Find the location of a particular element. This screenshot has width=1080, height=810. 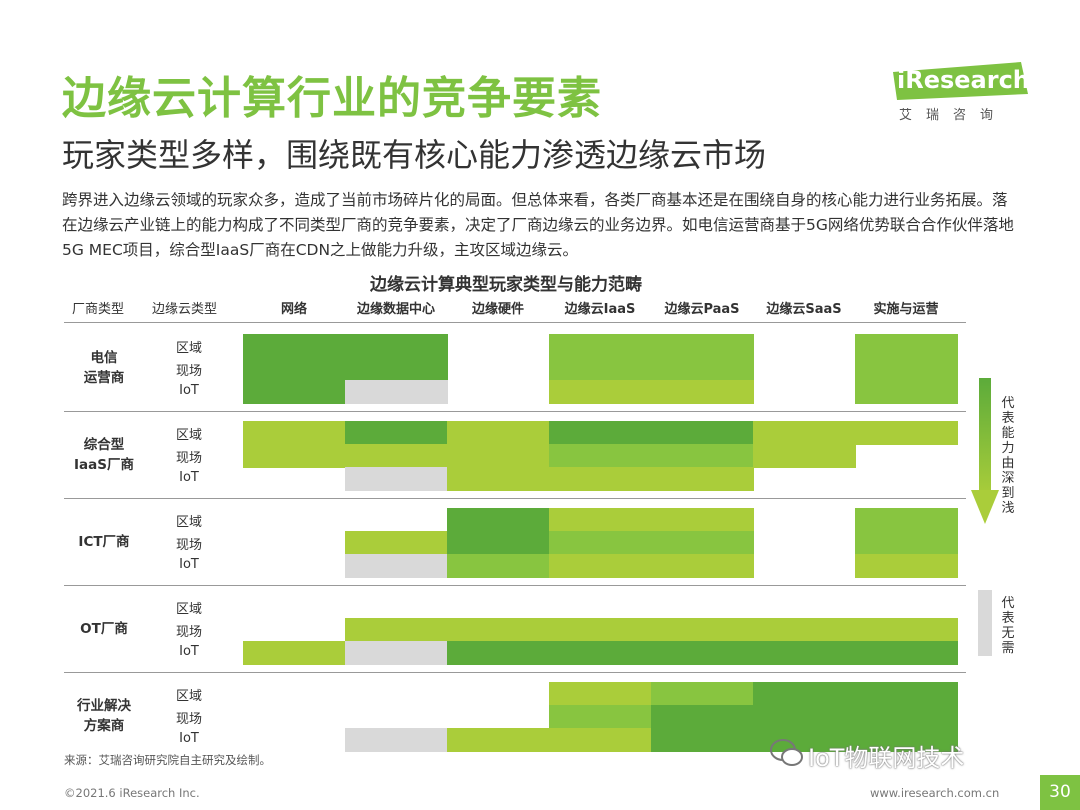

column-header: 边缘云SaaS is located at coordinates (804, 309).